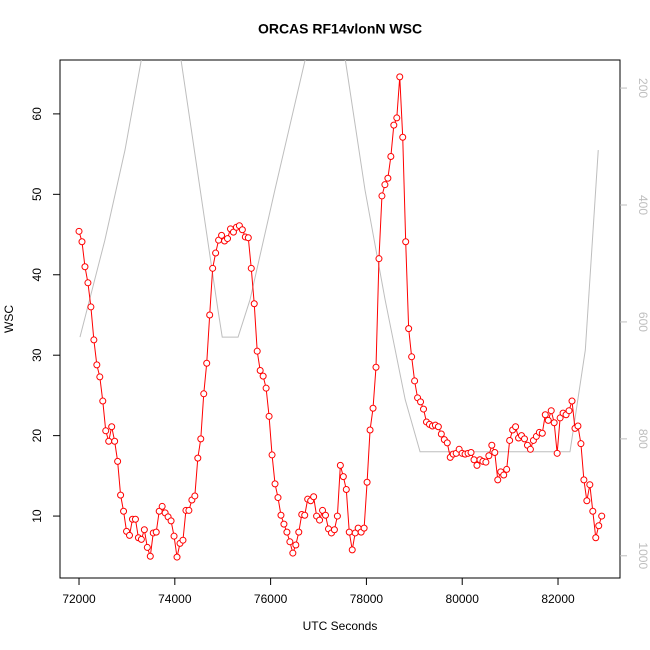 The image size is (650, 650). Describe the element at coordinates (558, 599) in the screenshot. I see `x-tick-label: 82000` at that location.